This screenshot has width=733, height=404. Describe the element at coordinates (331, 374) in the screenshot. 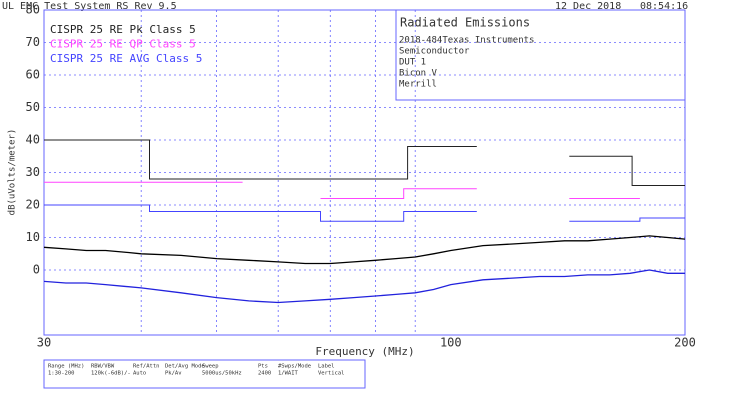

I see `table-cell: Vertical` at that location.